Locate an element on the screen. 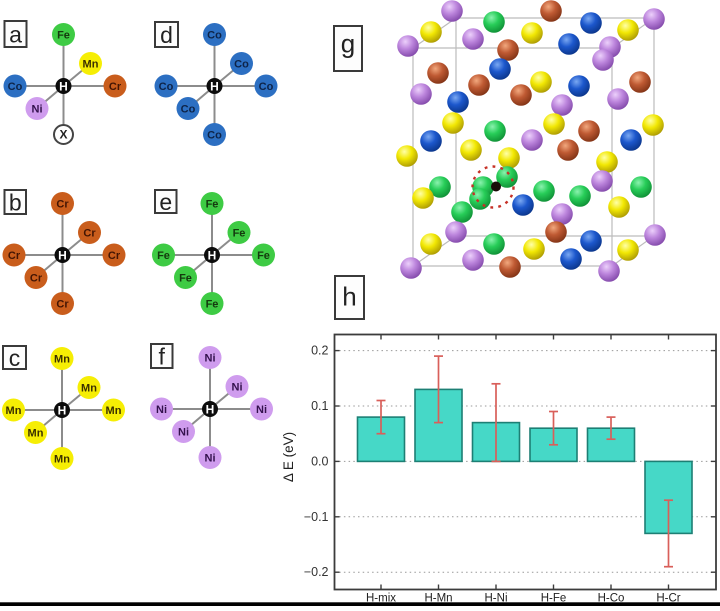  svg-text: 0.0 is located at coordinates (319, 461).